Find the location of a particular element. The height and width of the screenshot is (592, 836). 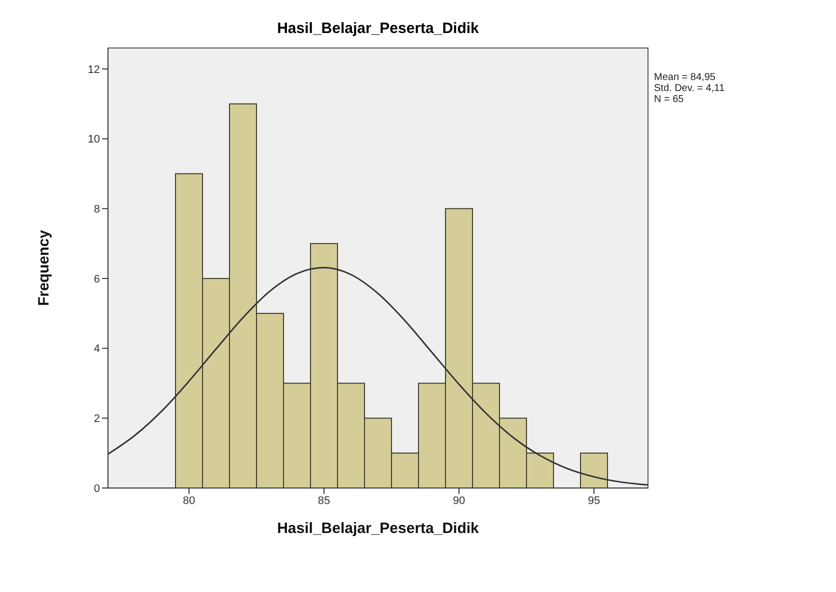

y-axis-title: Frequency is located at coordinates (43, 267).